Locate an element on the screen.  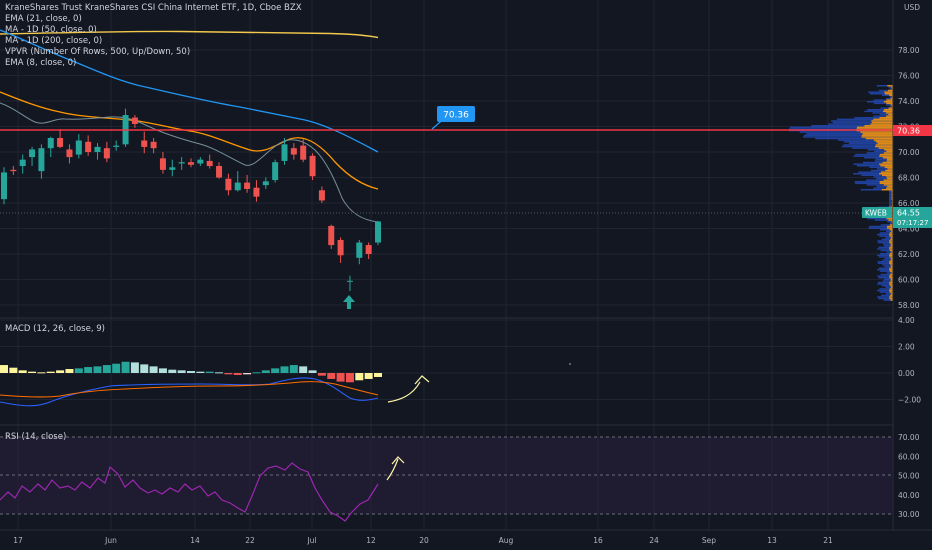
rsi-axis: 70.00 60.00 50.00 40.00 30.00 is located at coordinates (909, 476).